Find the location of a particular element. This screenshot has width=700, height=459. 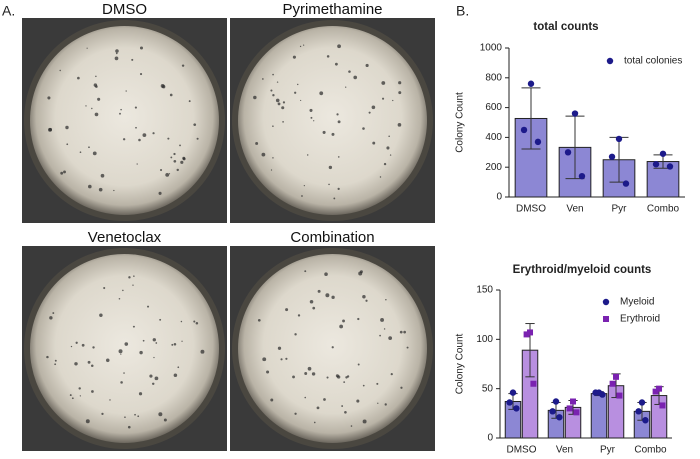

image-label: DMSO is located at coordinates (124, 9).